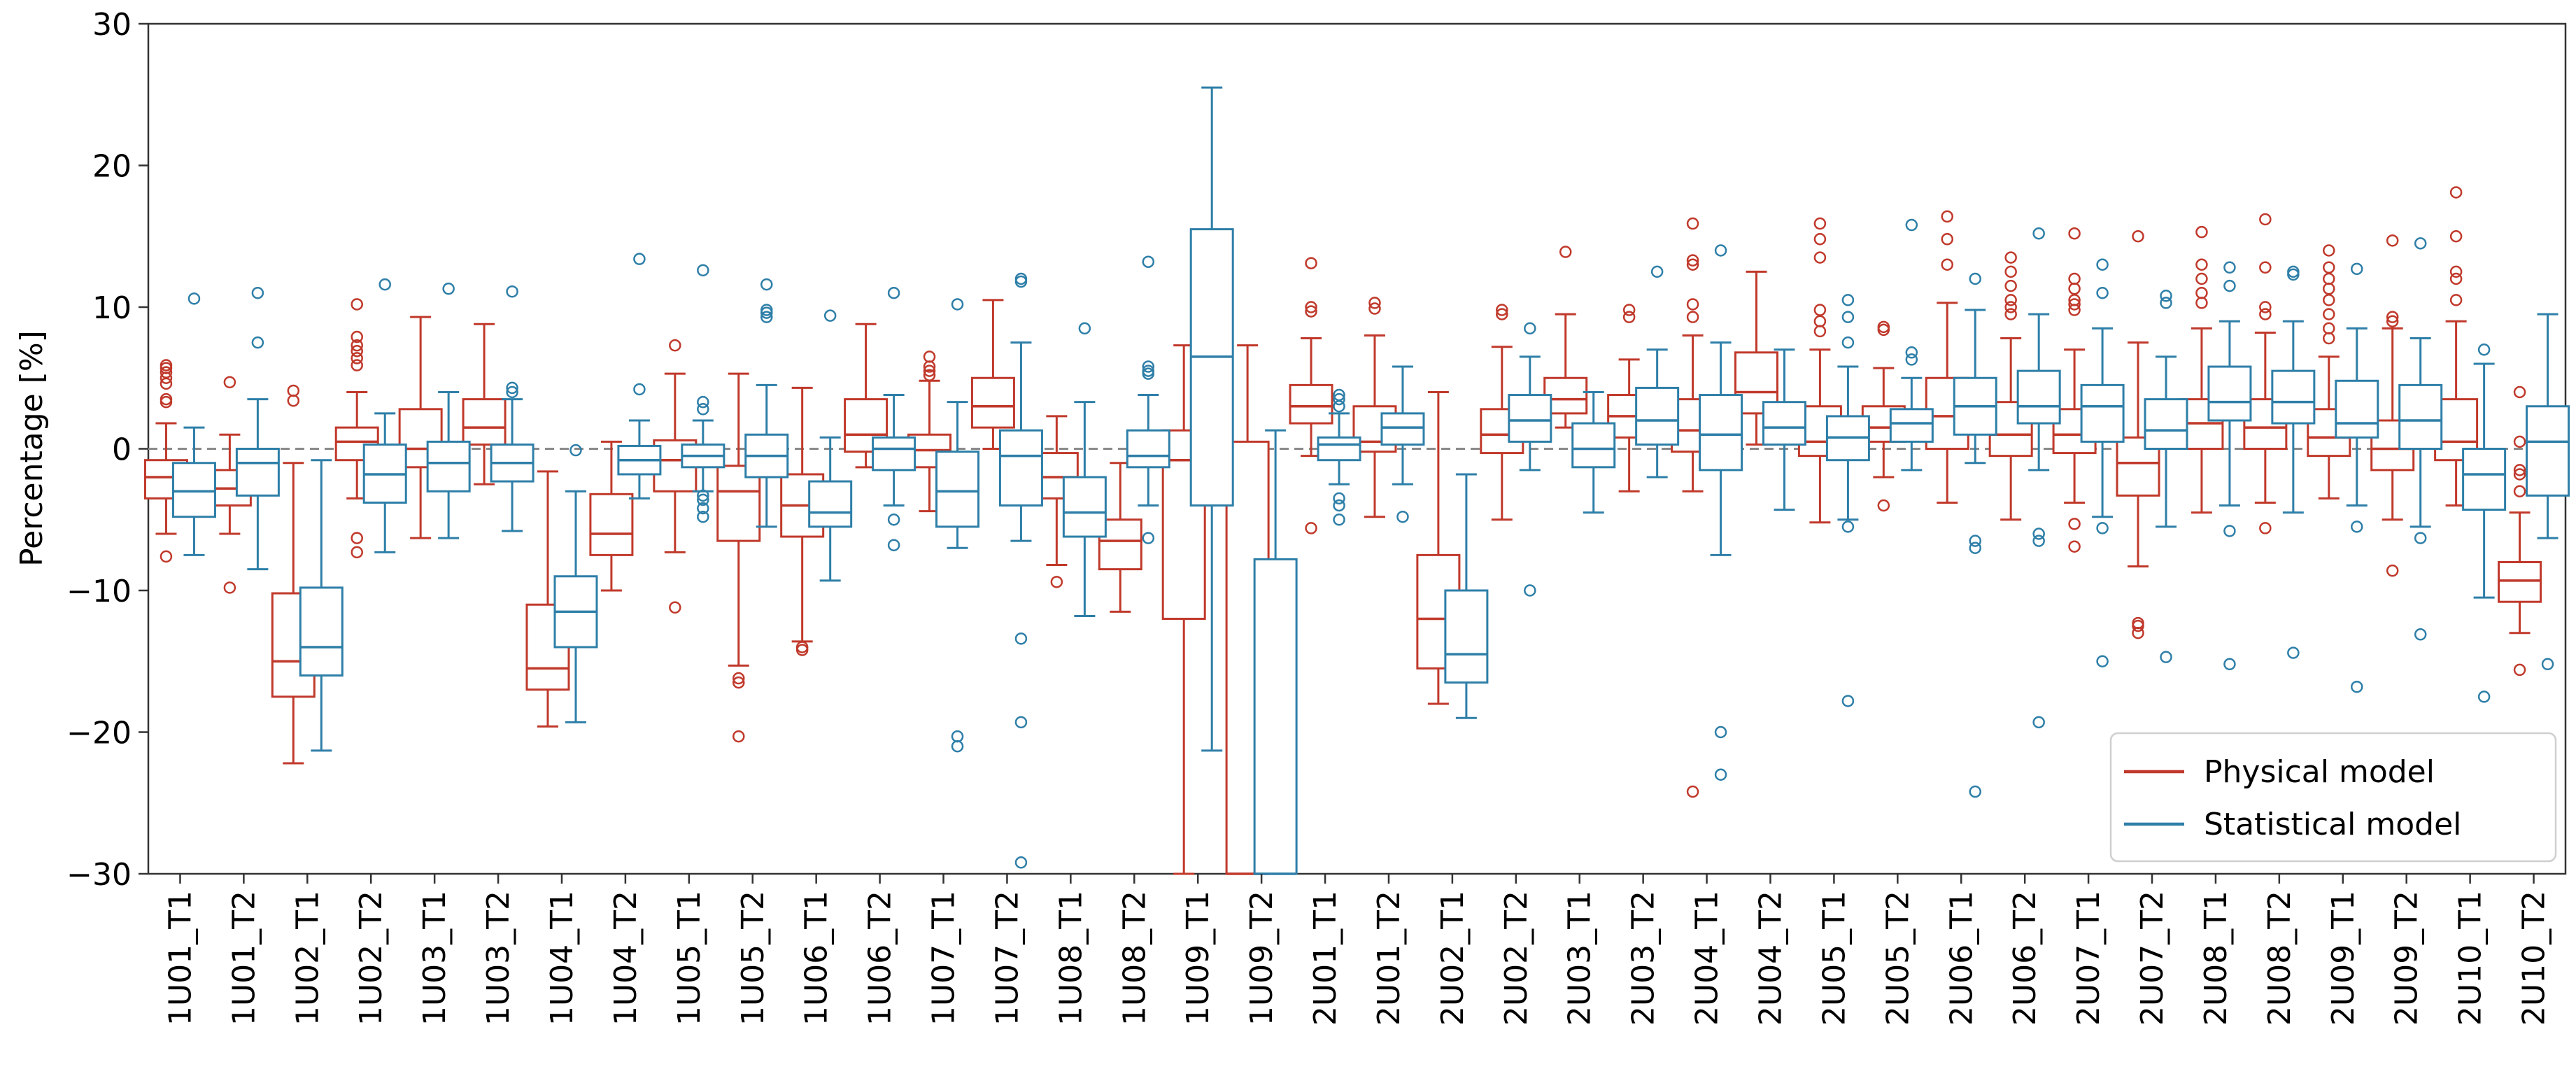 This screenshot has height=1069, width=2576. What do you see at coordinates (32, 448) in the screenshot?
I see `y-axis-label: Percentage [%]` at bounding box center [32, 448].